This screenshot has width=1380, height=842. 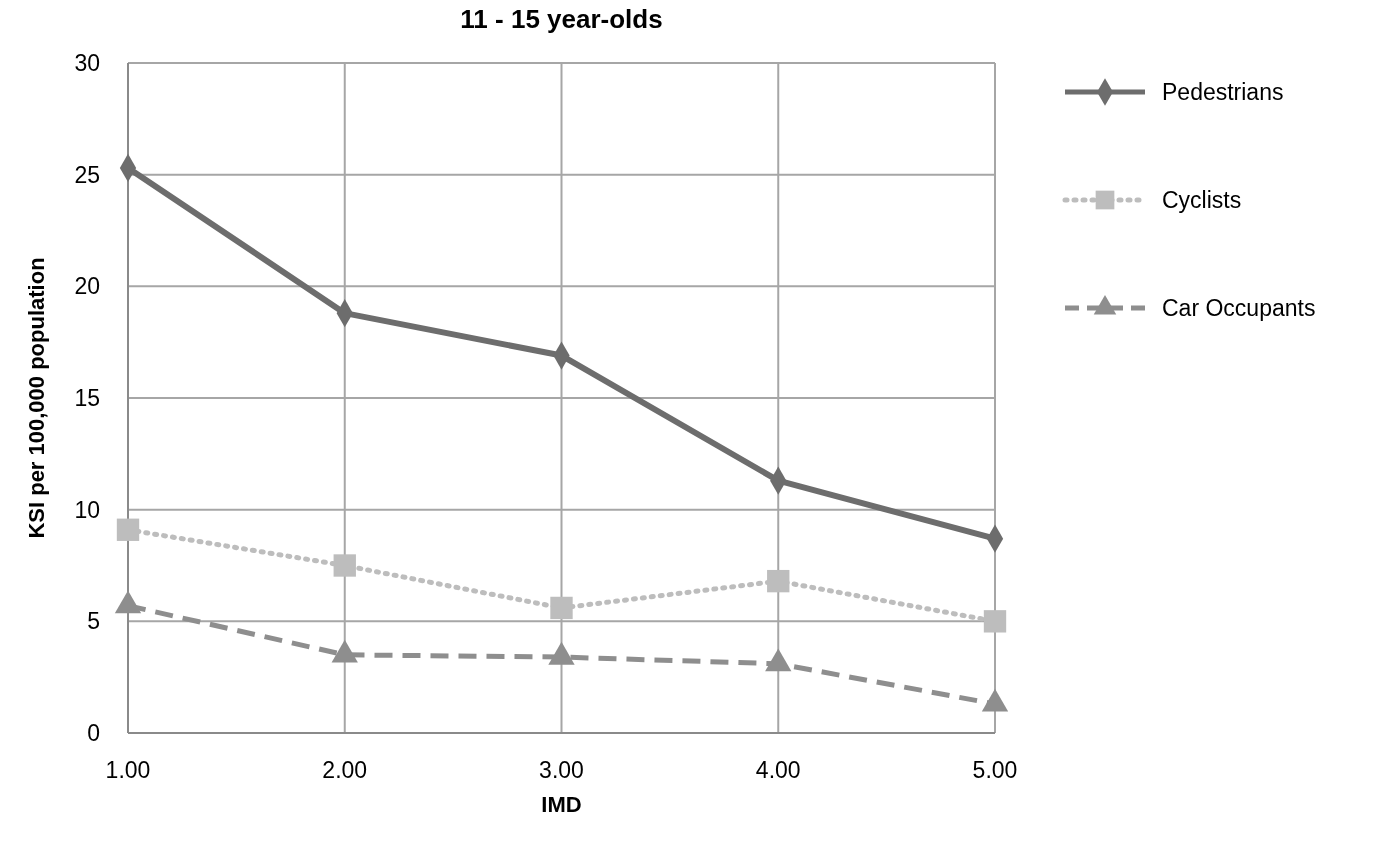 What do you see at coordinates (778, 770) in the screenshot?
I see `x-tick-label: 4.00` at bounding box center [778, 770].